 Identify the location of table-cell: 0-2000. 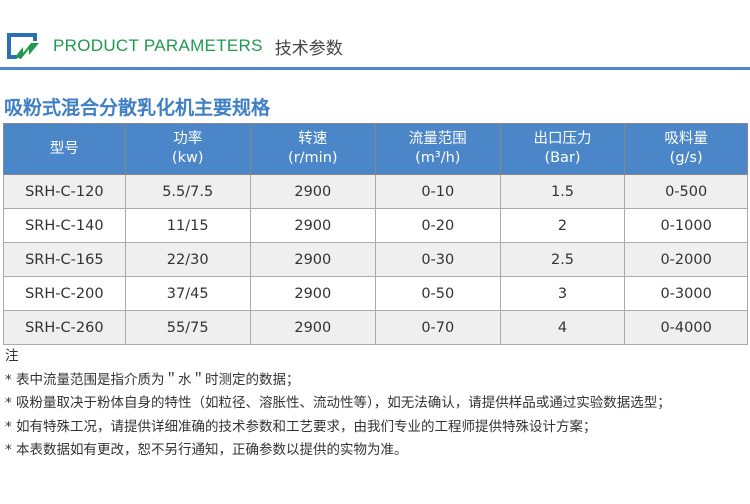
(686, 259).